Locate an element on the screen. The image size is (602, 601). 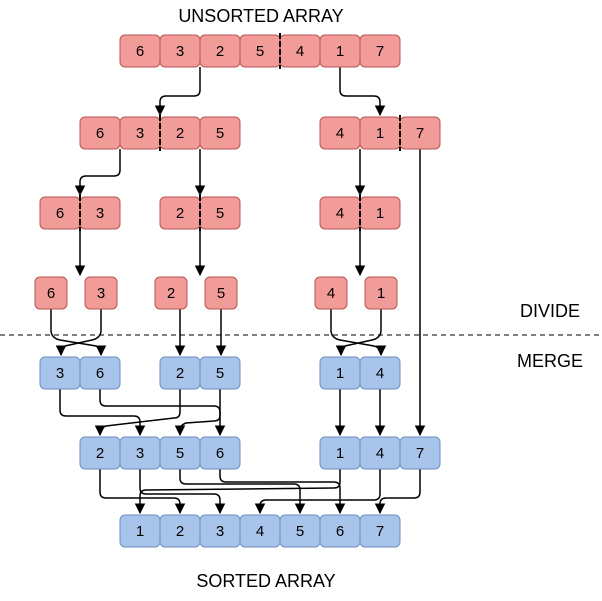
sorted-cell: 7 is located at coordinates (380, 531).